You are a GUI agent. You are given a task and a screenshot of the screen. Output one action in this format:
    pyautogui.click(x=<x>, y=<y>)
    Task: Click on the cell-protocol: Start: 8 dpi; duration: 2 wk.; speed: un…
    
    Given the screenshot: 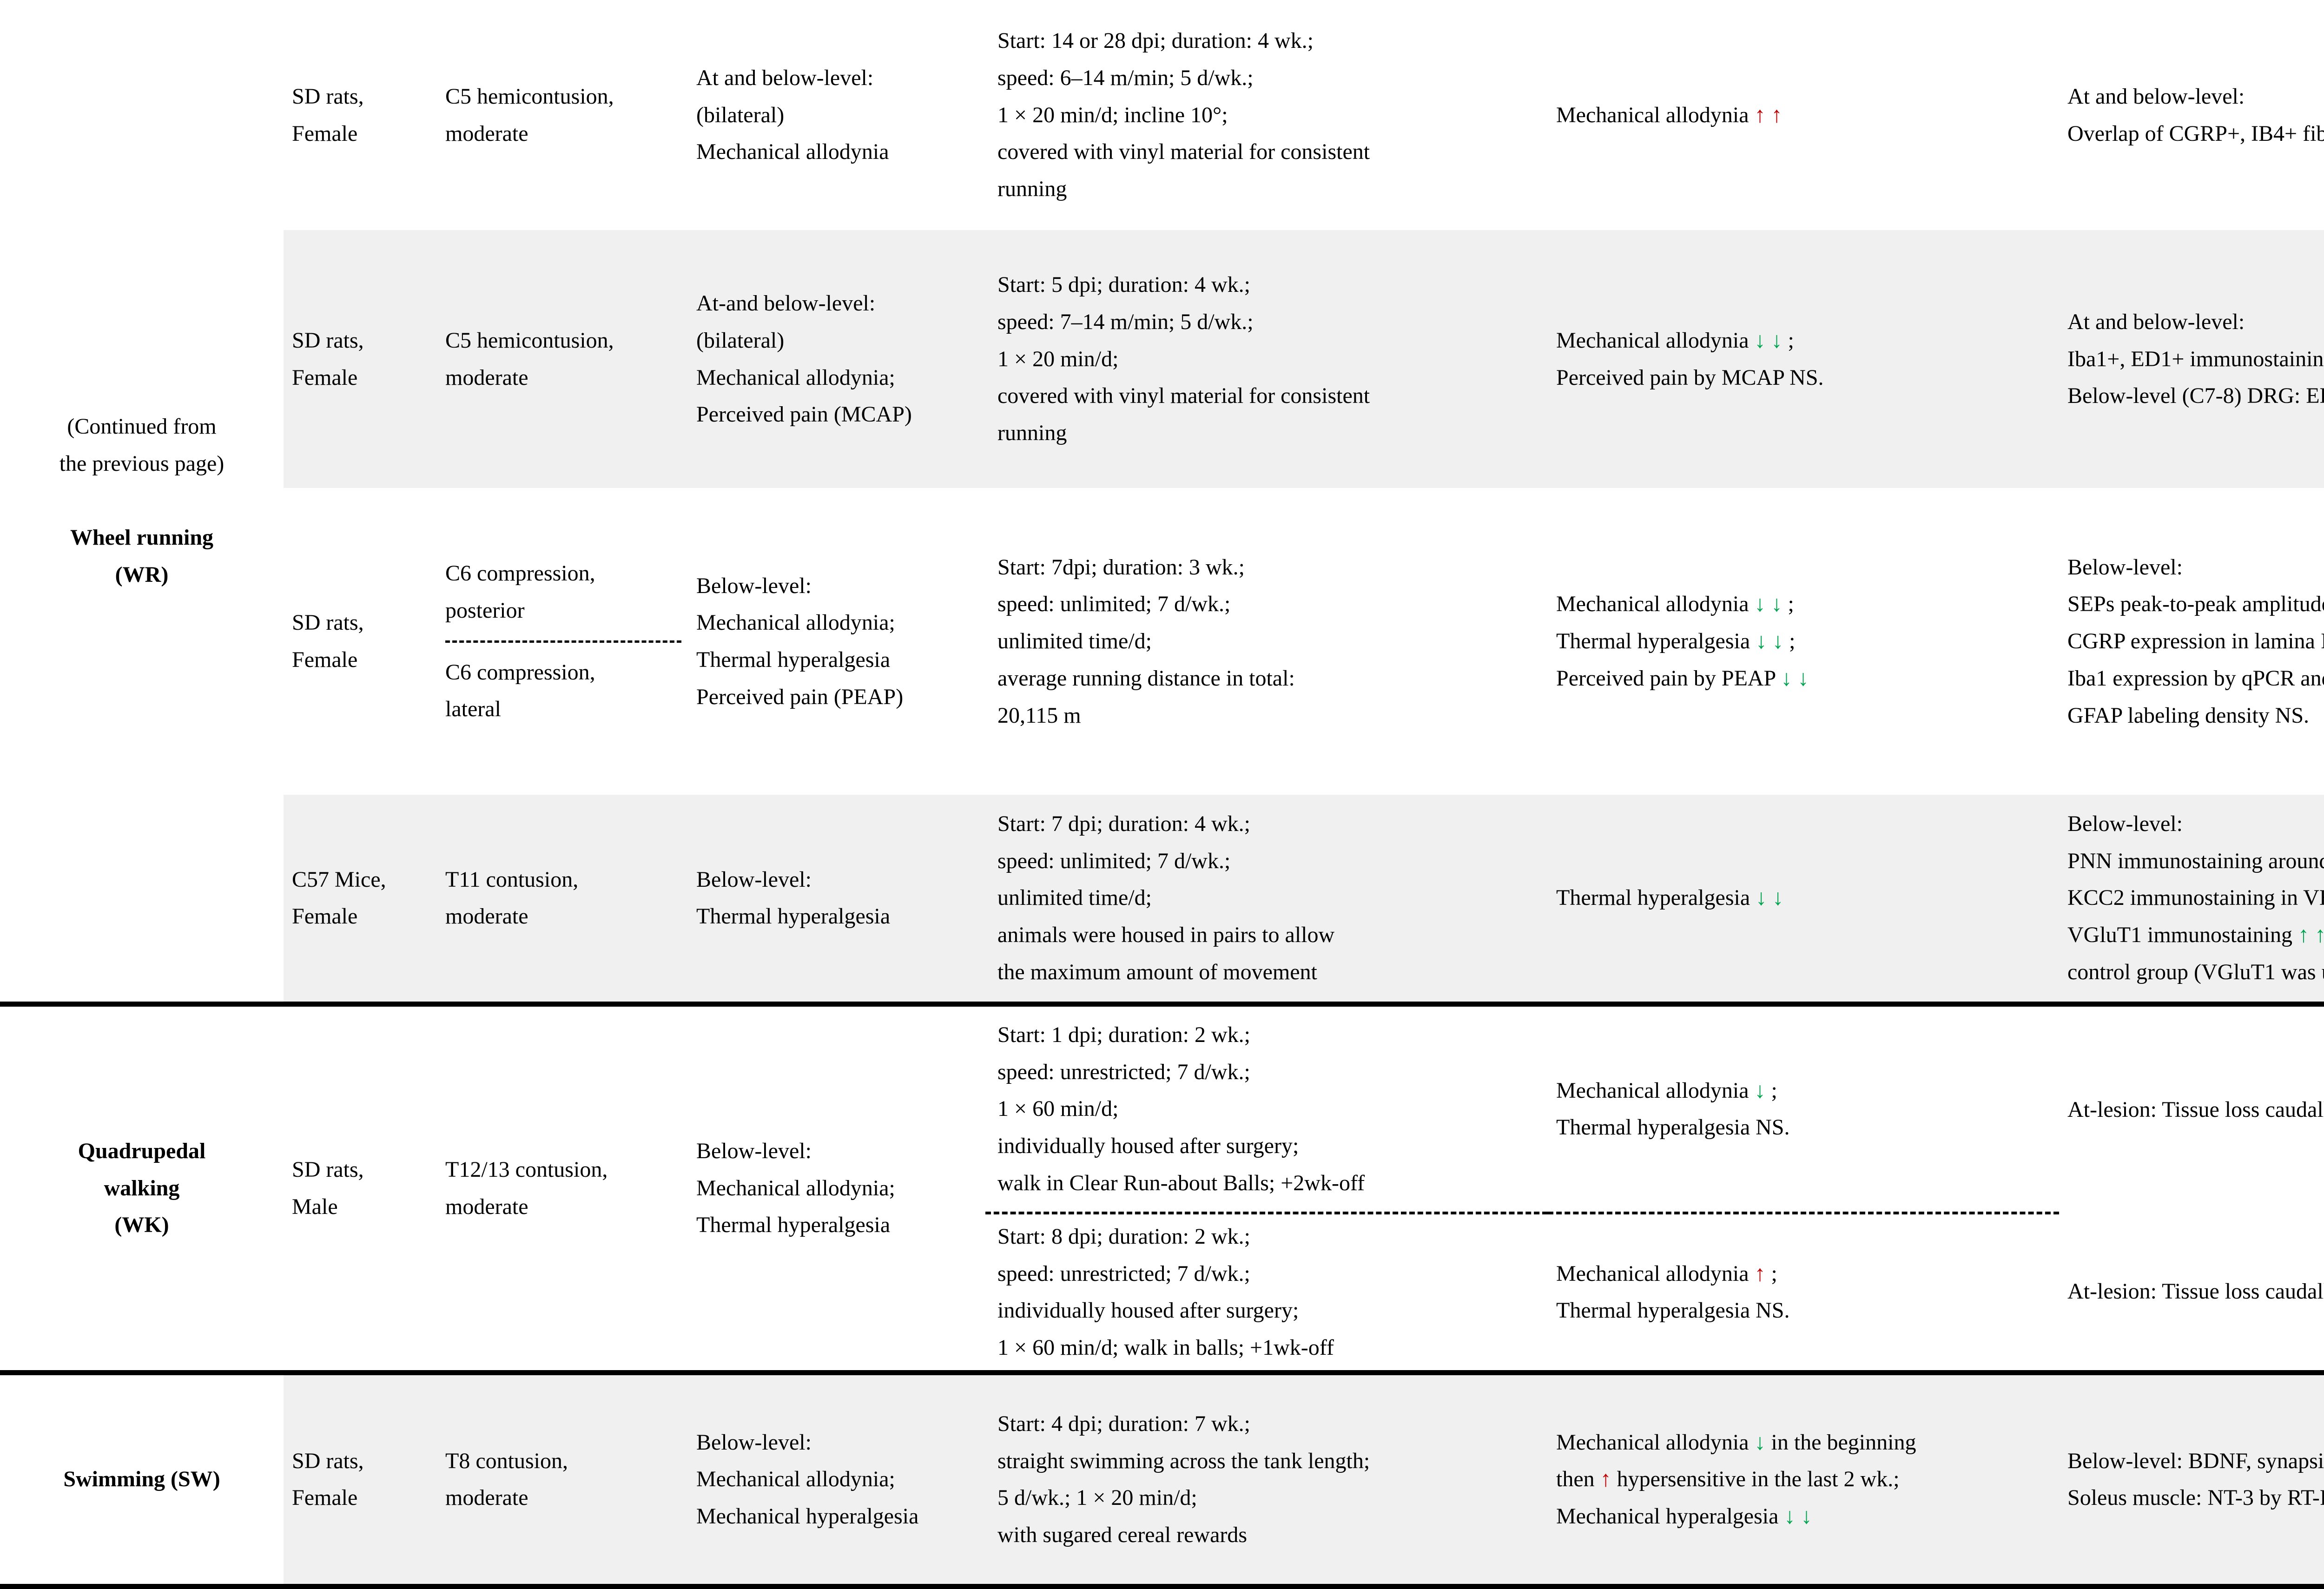 What is the action you would take?
    pyautogui.click(x=1266, y=1294)
    